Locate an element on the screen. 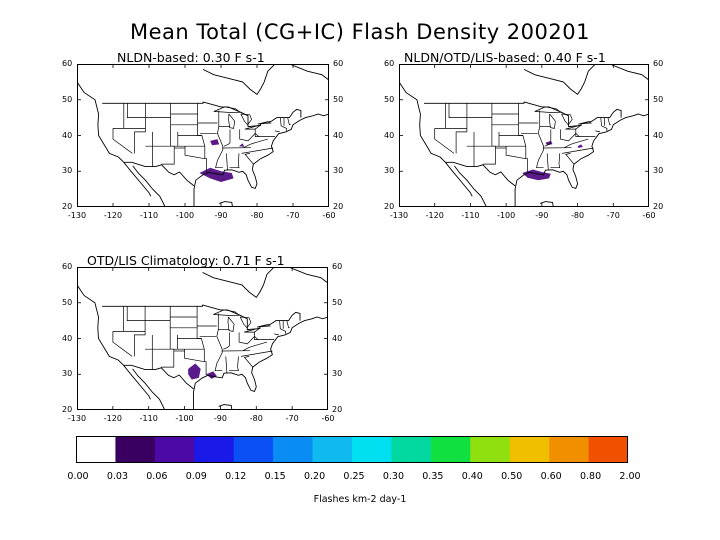  colorbar-tick-label: 0.12 is located at coordinates (236, 476).